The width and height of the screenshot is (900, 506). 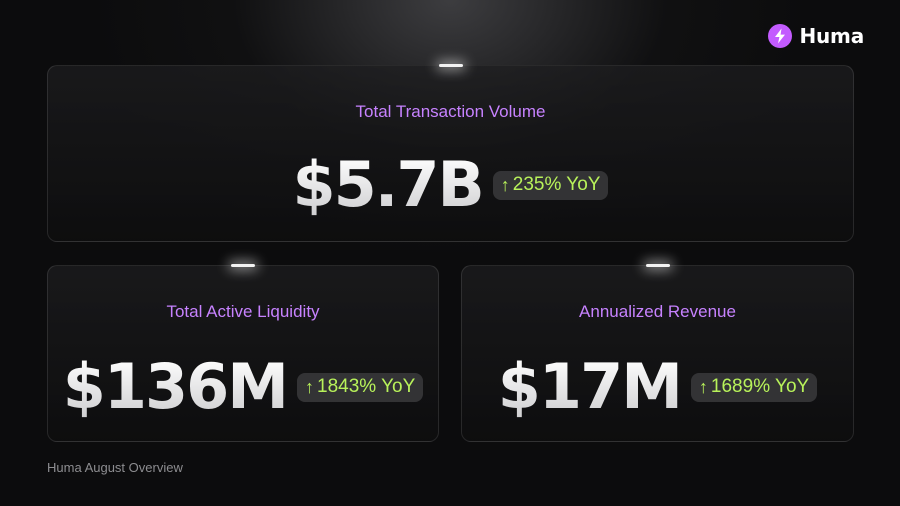 I want to click on yoy-change-text: 235% YoY, so click(x=556, y=184).